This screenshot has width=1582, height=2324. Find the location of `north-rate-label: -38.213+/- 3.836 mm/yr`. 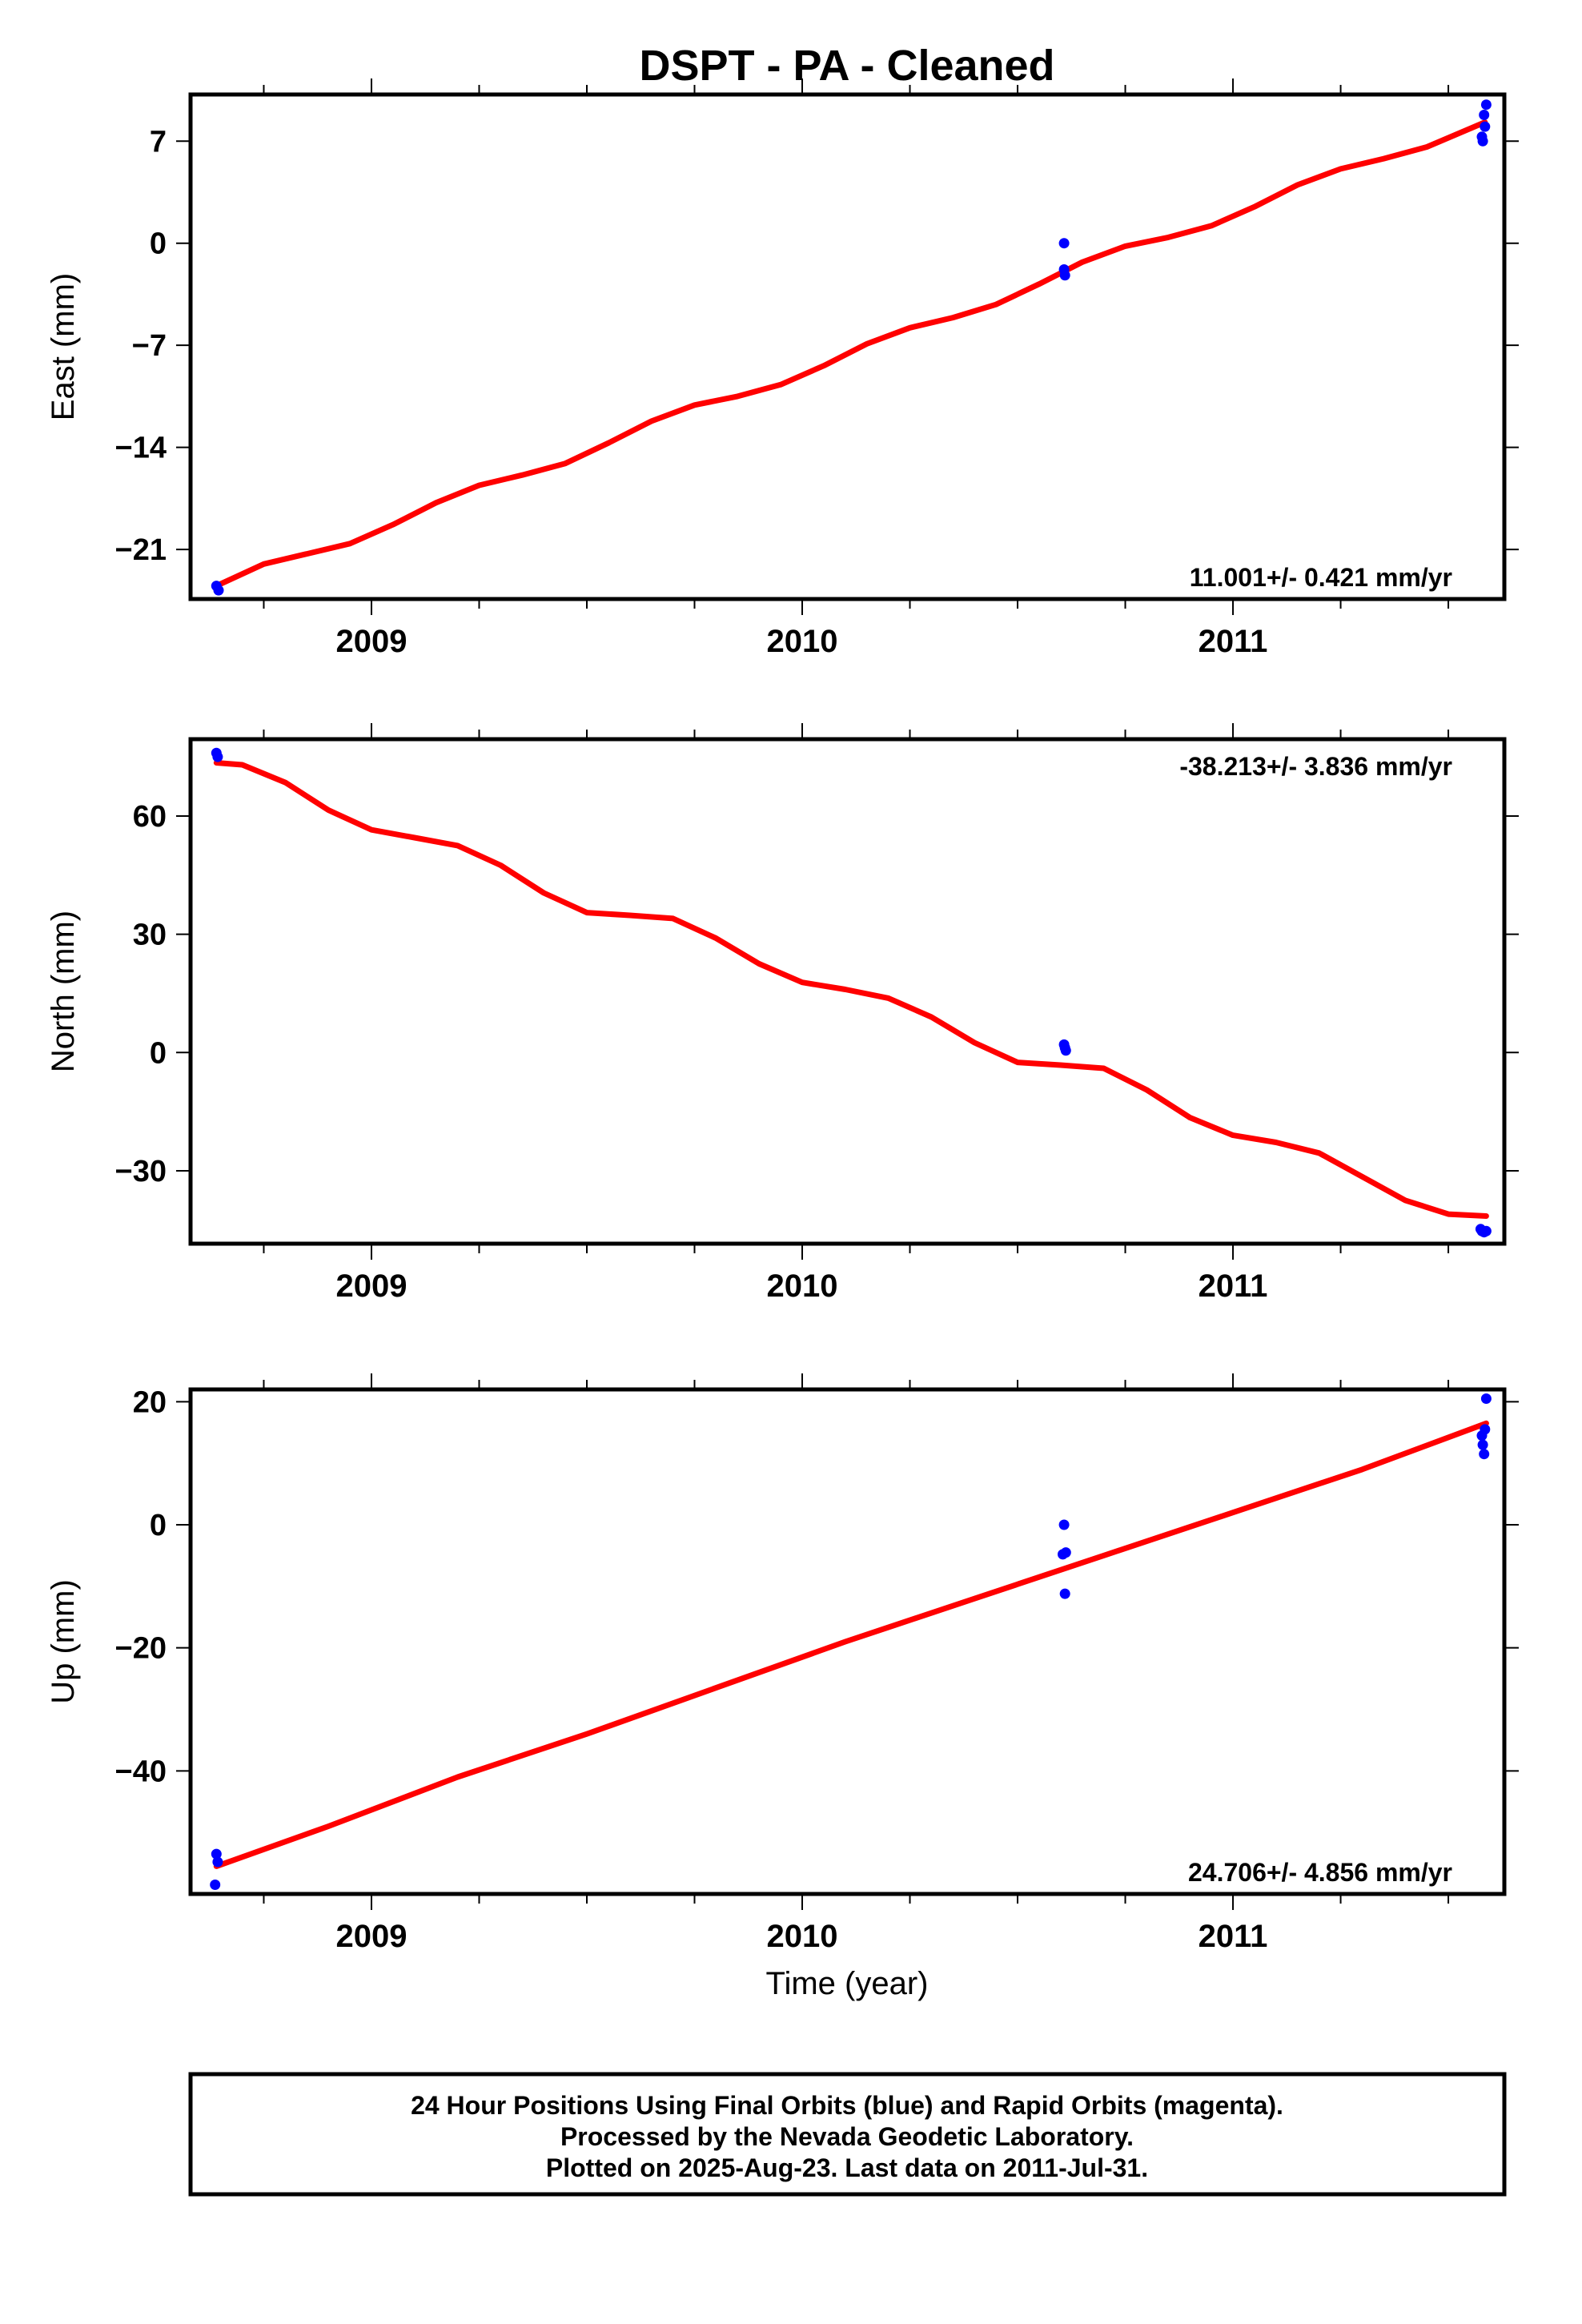

north-rate-label: -38.213+/- 3.836 mm/yr is located at coordinates (1315, 766).